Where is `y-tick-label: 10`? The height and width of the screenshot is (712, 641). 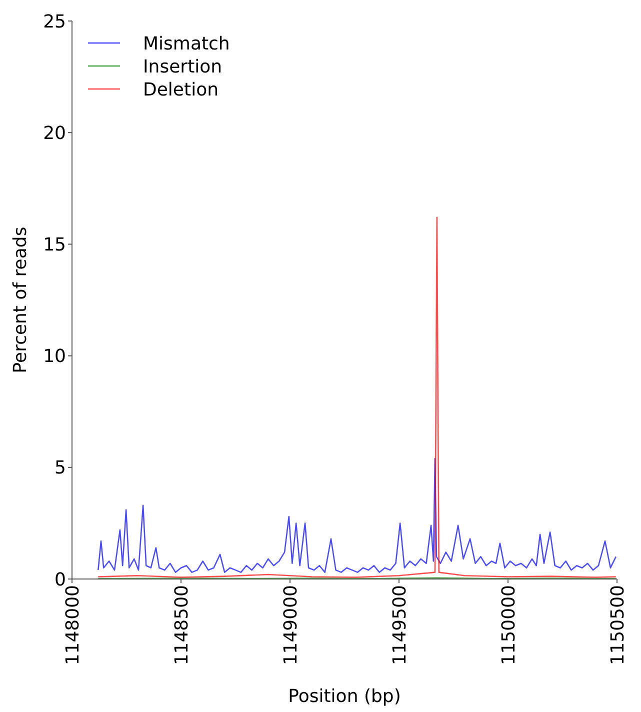 y-tick-label: 10 is located at coordinates (54, 357).